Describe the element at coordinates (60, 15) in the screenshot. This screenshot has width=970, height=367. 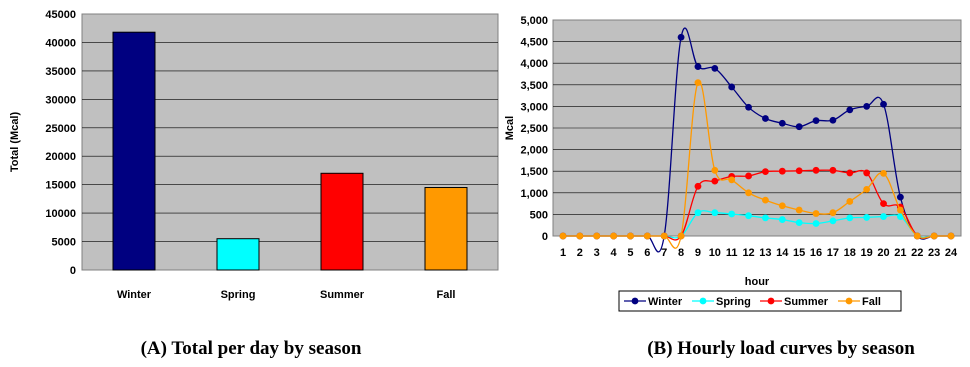
I see `bar-y-tick-label: 45000` at that location.